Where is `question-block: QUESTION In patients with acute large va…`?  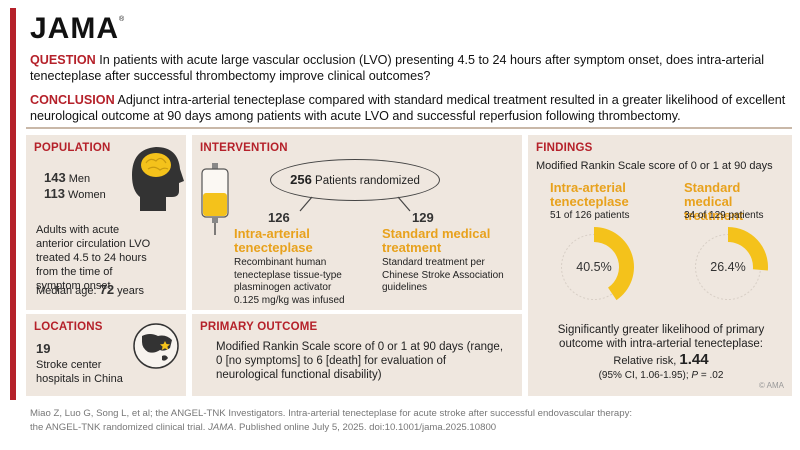
question-block: QUESTION In patients with acute large va… is located at coordinates (410, 68).